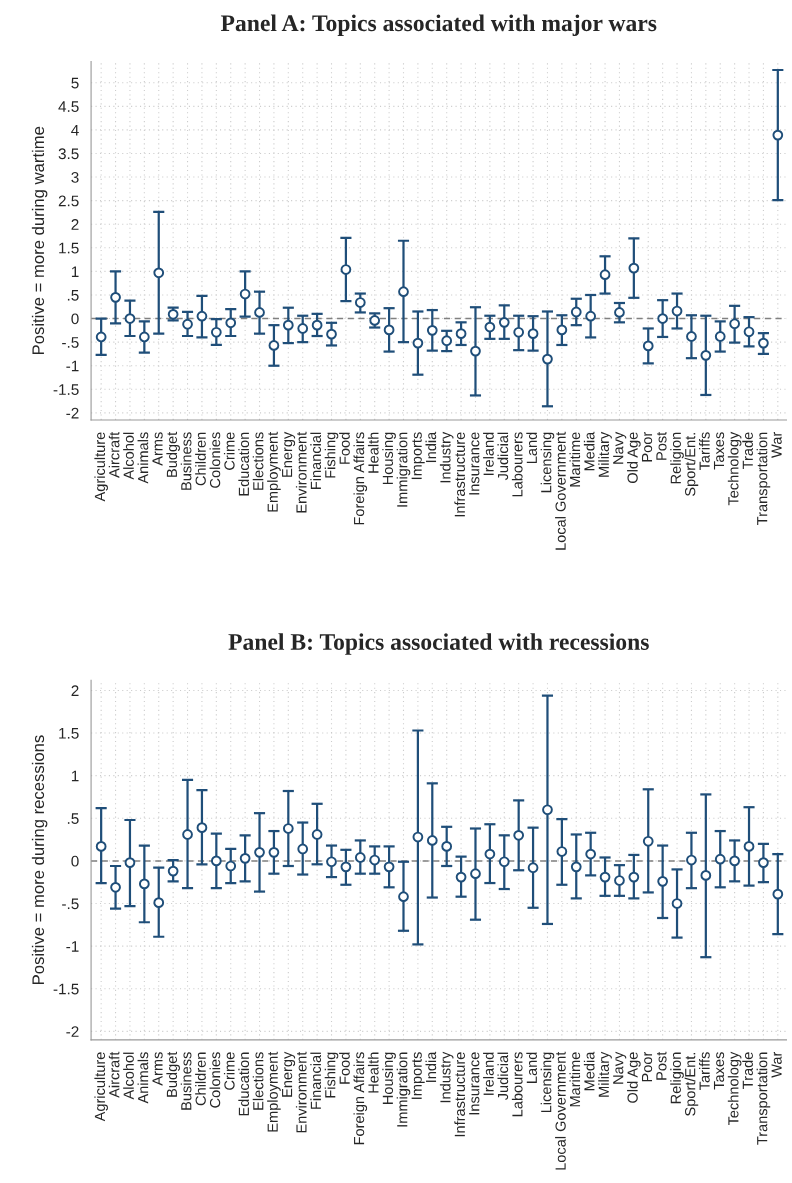  I want to click on x-tick-label: Media, so click(589, 1071).